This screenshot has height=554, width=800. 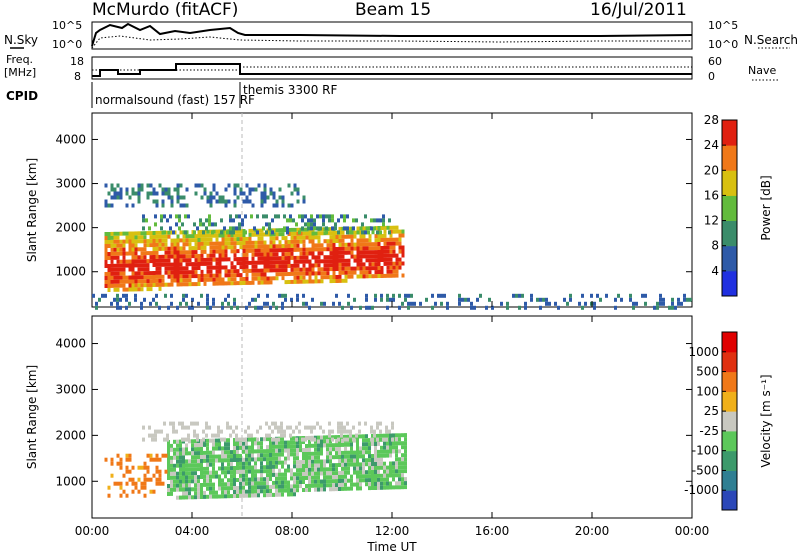 What do you see at coordinates (391, 547) in the screenshot?
I see `x-axis-label: Time UT` at bounding box center [391, 547].